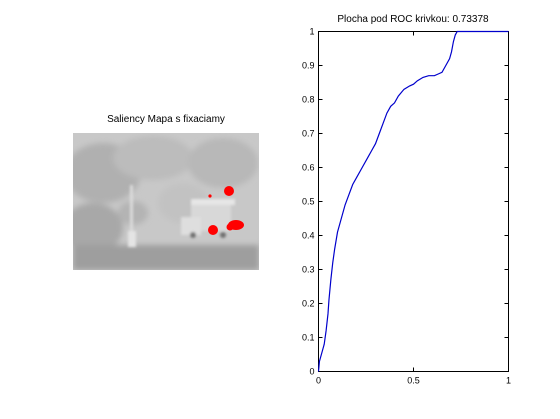  I want to click on y-tick-label: 0.1, so click(308, 338).